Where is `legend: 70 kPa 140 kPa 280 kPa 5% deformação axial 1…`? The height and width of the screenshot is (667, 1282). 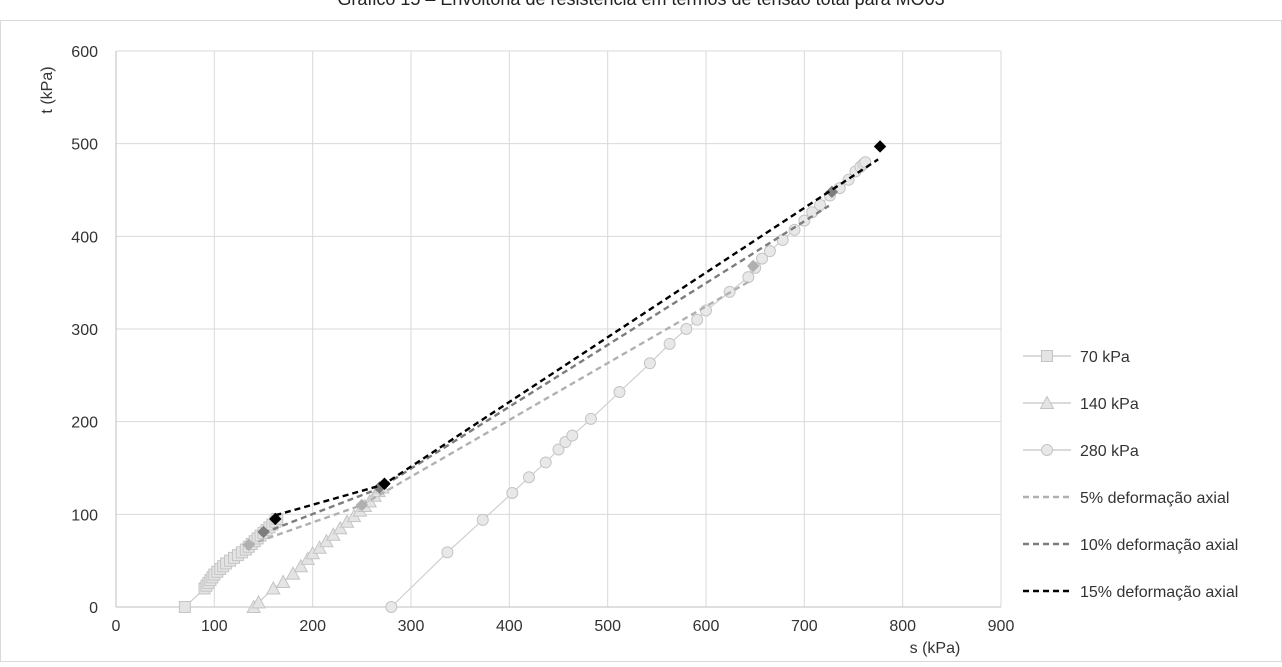 legend: 70 kPa 140 kPa 280 kPa 5% deformação axial 1… is located at coordinates (1130, 475).